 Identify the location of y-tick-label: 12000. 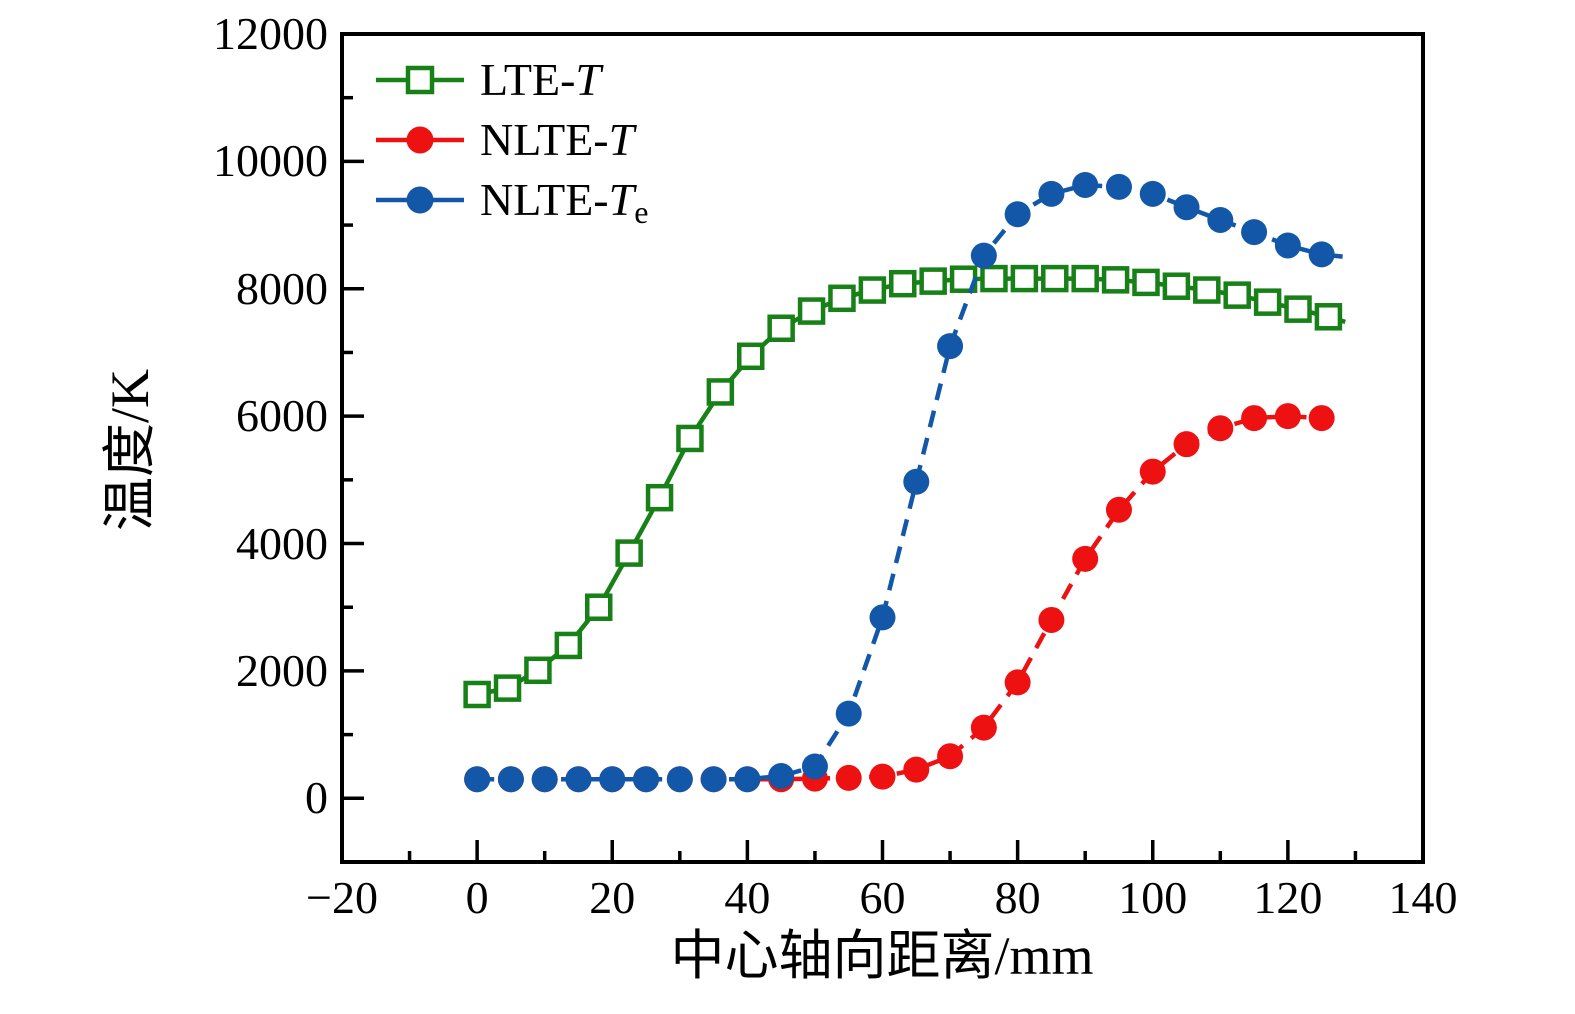
(270, 33).